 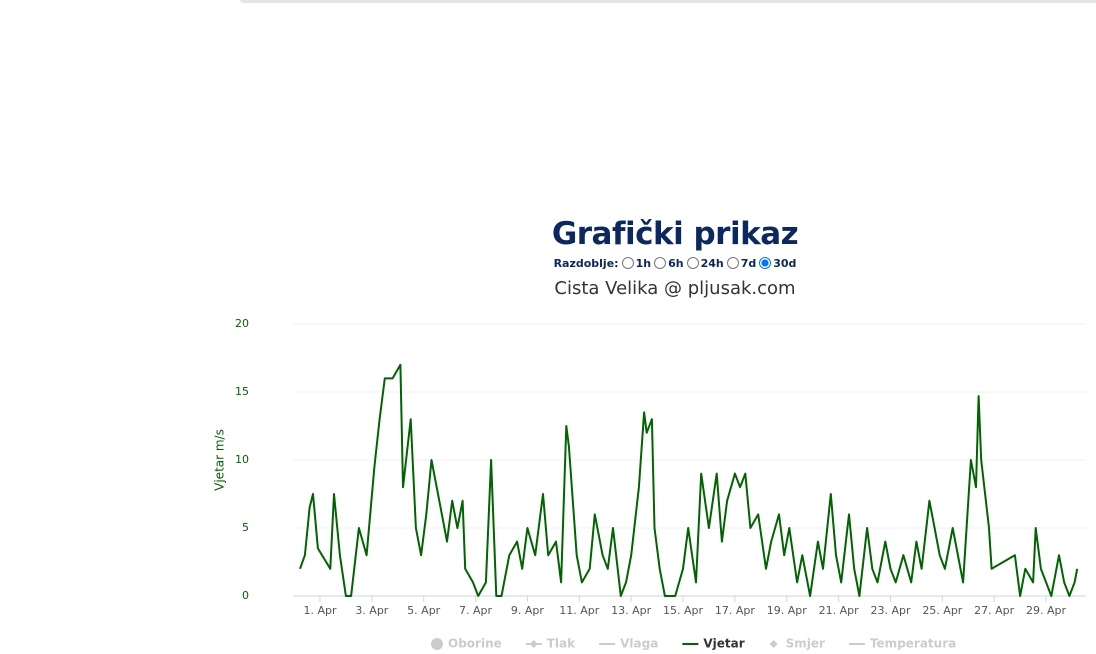 I want to click on y-tick-label: 15, so click(x=242, y=391).